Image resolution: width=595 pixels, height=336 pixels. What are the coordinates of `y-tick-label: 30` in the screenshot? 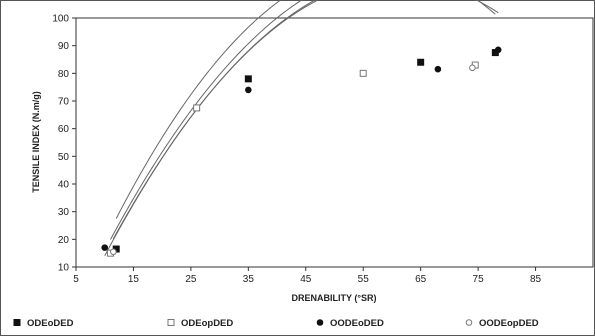 It's located at (64, 212).